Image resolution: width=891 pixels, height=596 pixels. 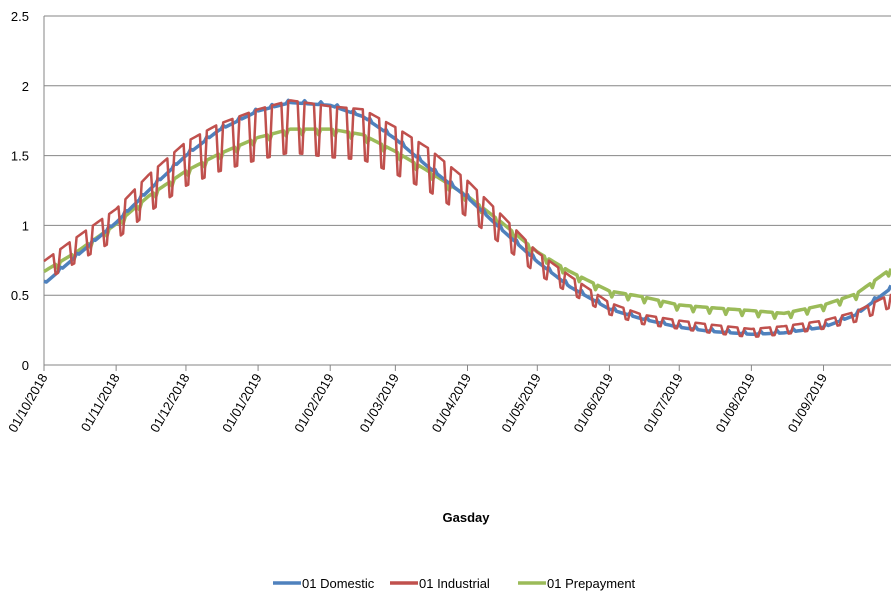 What do you see at coordinates (521, 403) in the screenshot?
I see `x-tick-label: 01/05/2019` at bounding box center [521, 403].